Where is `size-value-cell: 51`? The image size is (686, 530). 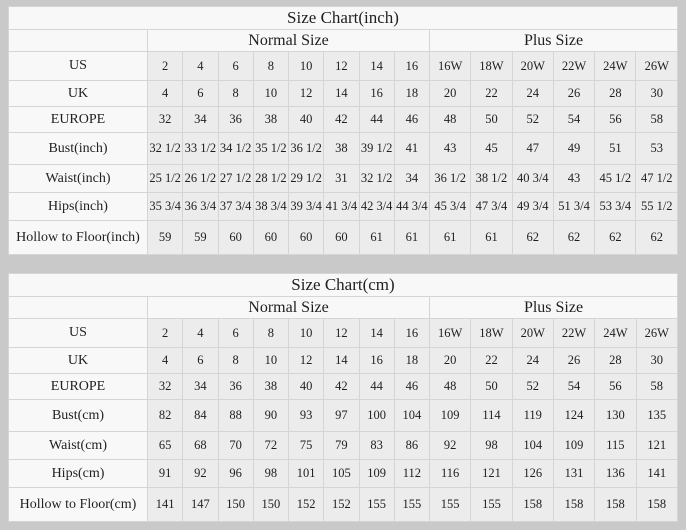 size-value-cell: 51 is located at coordinates (615, 148).